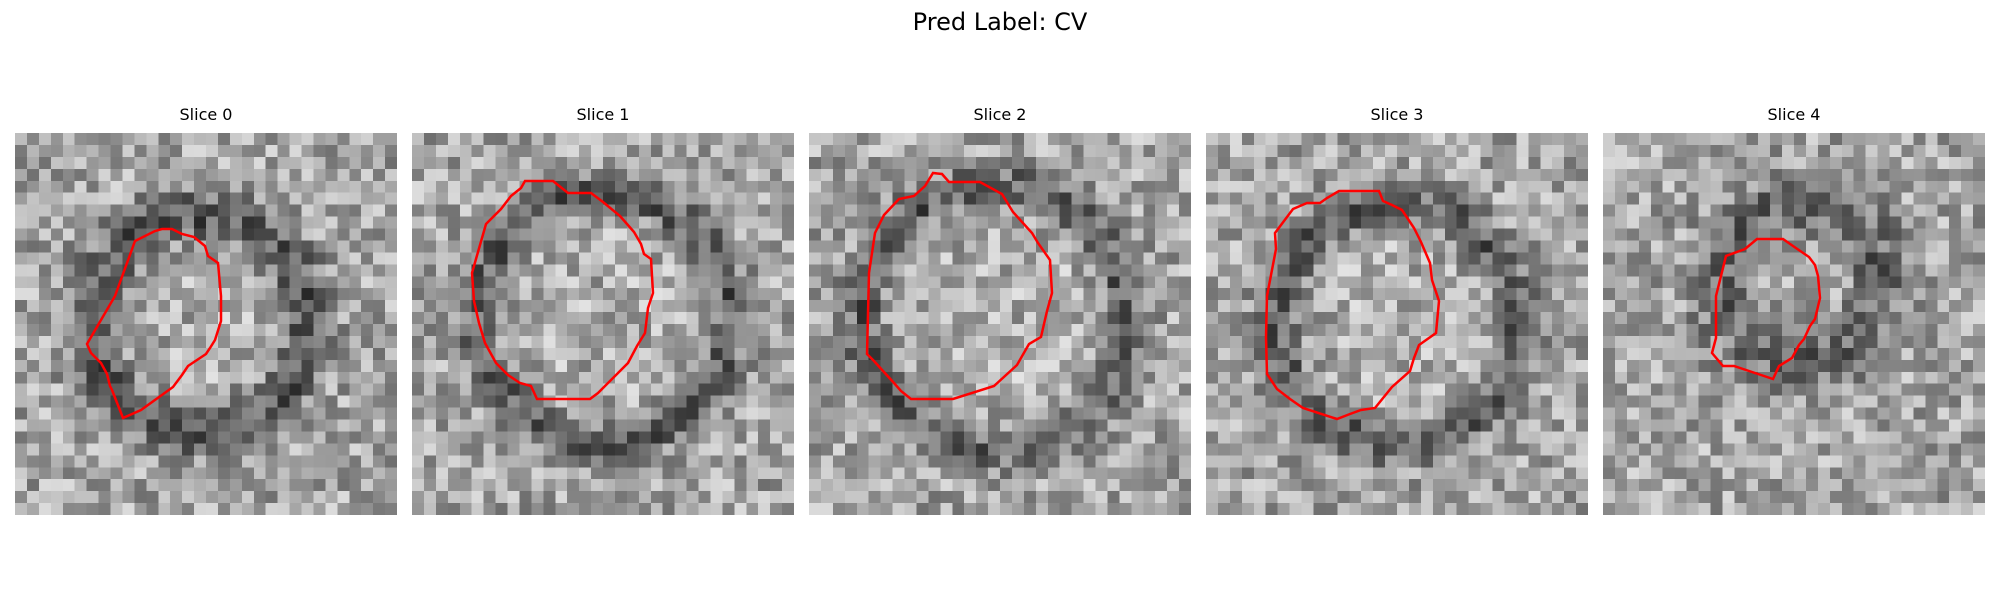 Image resolution: width=2000 pixels, height=600 pixels. Describe the element at coordinates (1397, 114) in the screenshot. I see `slice-title: Slice 3` at that location.